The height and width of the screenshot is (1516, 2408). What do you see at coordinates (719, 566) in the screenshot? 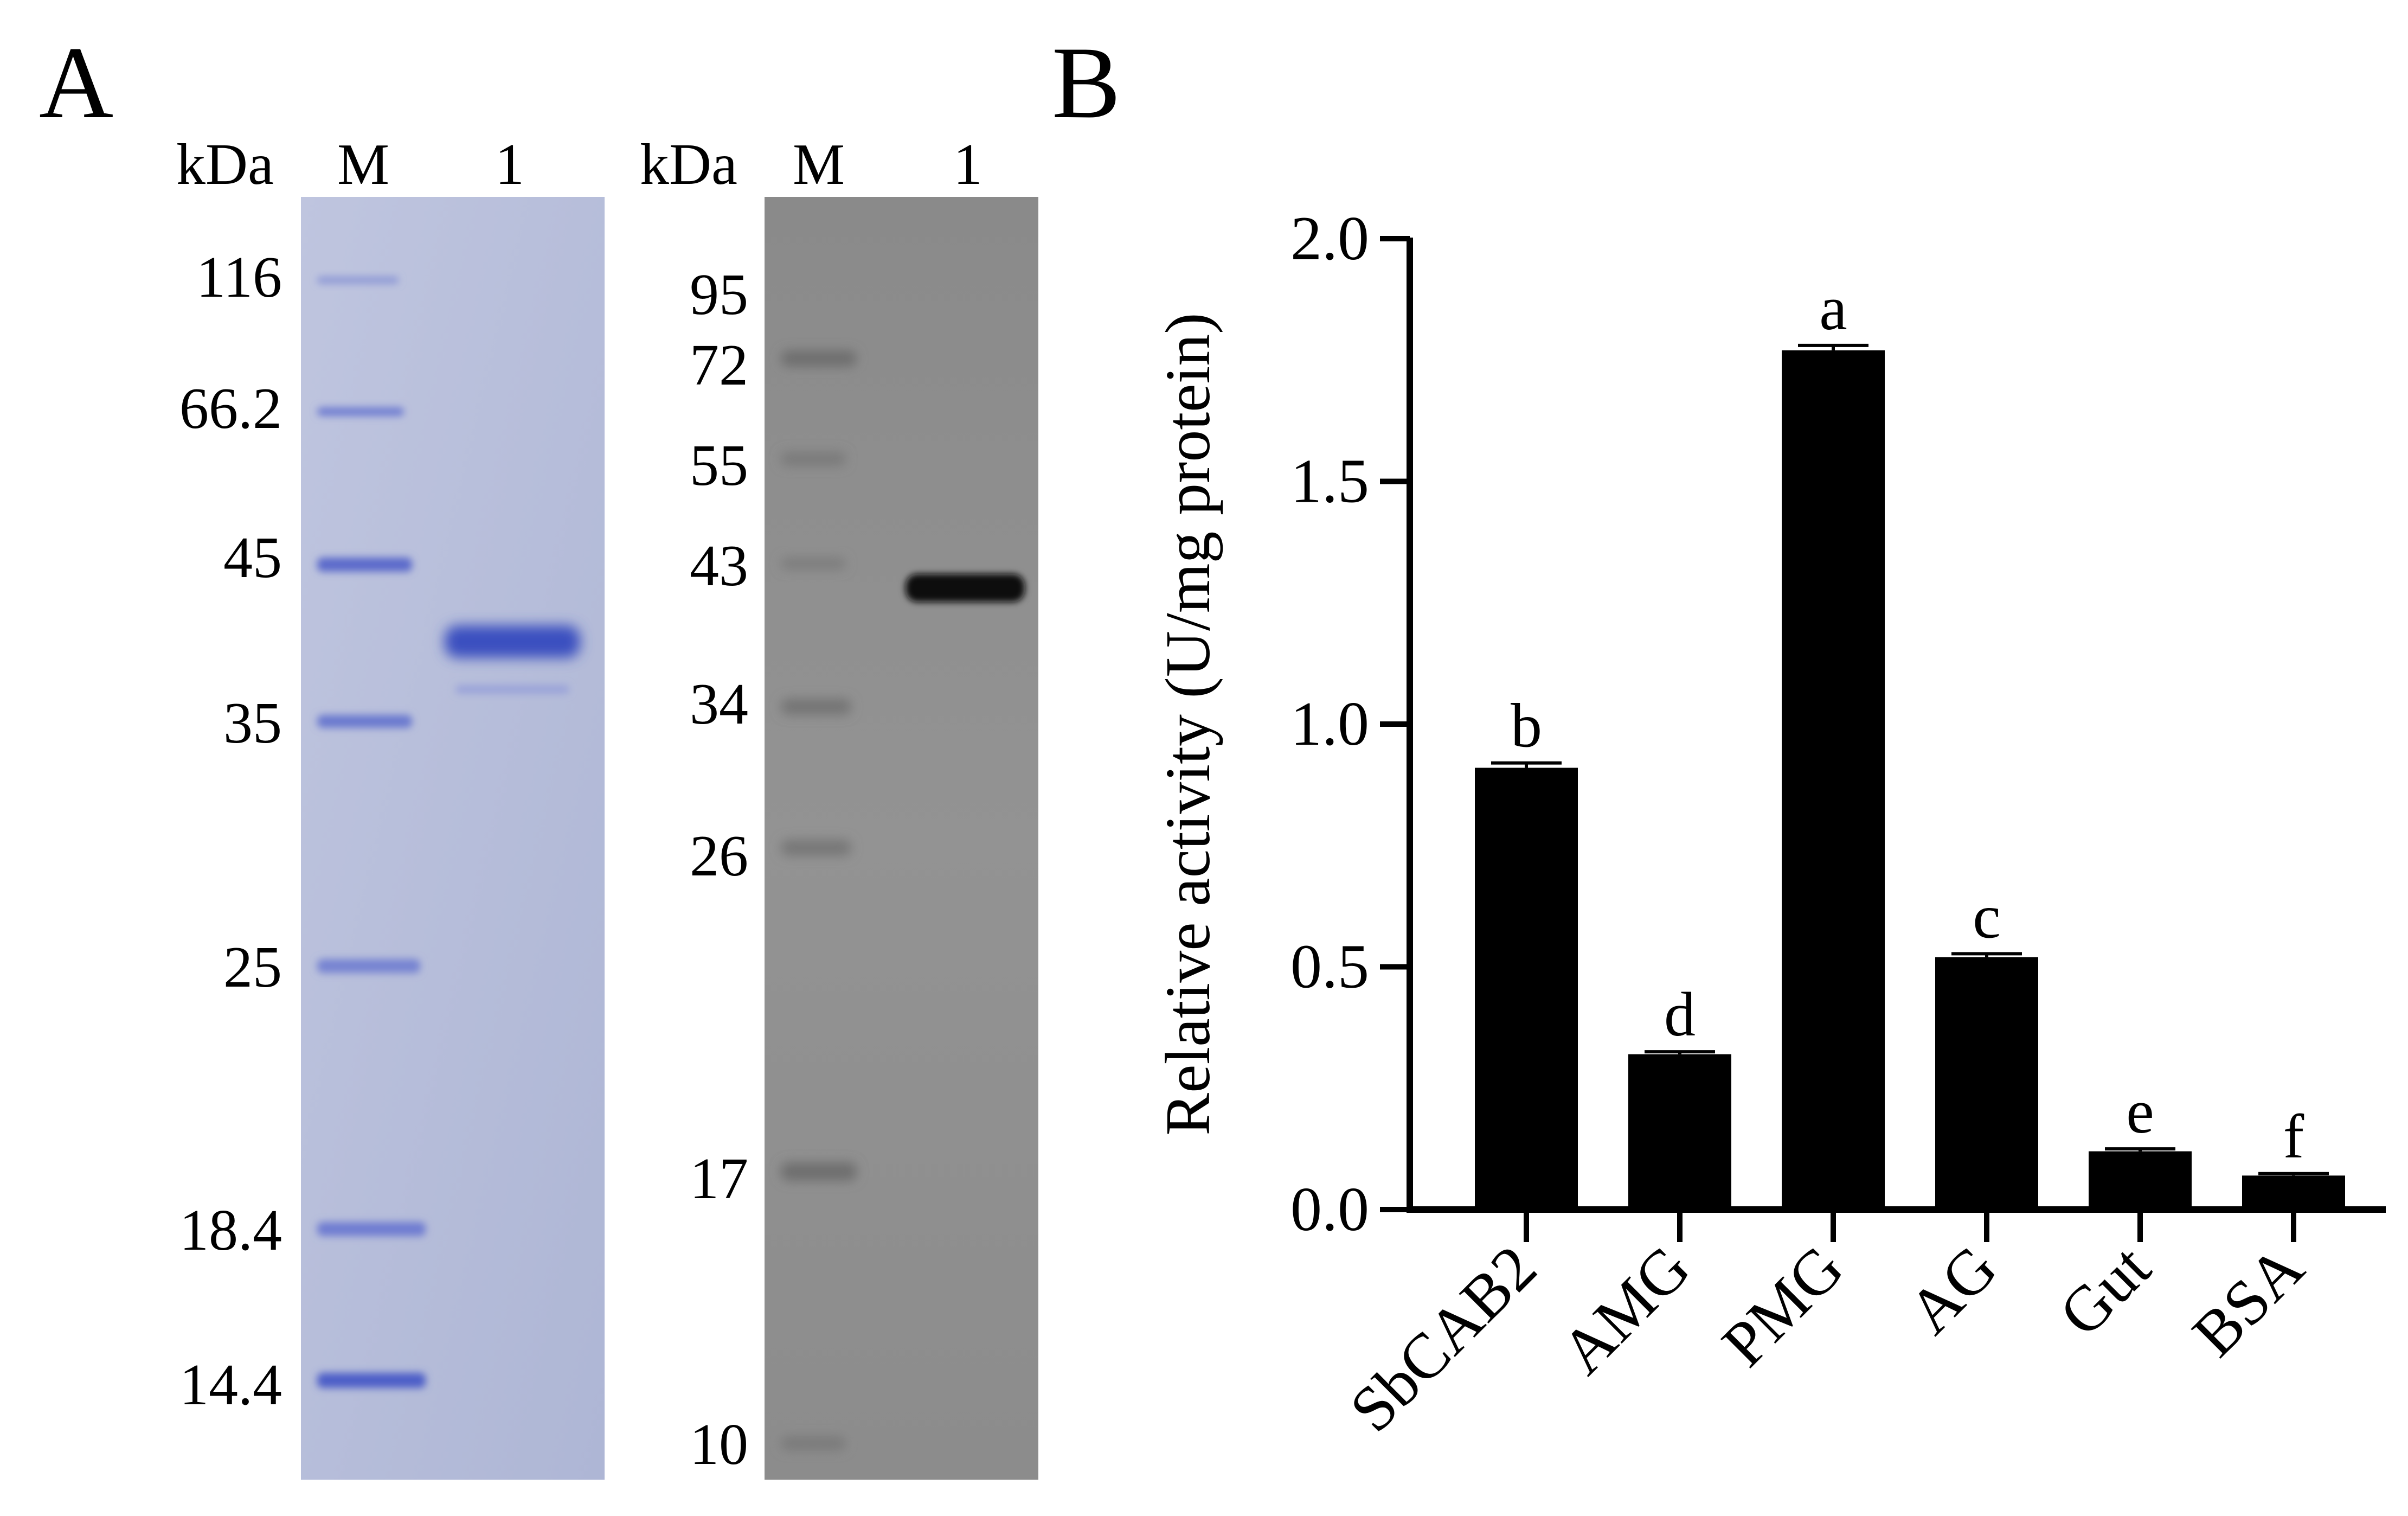
I see `wb-marker-label: 43` at bounding box center [719, 566].